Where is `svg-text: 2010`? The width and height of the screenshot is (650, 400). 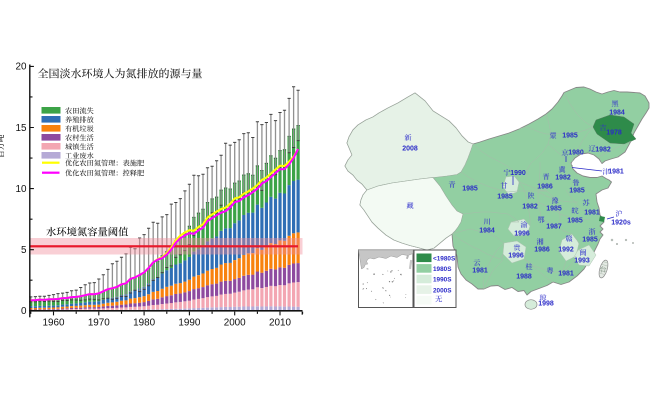
svg-text: 2010 is located at coordinates (280, 323).